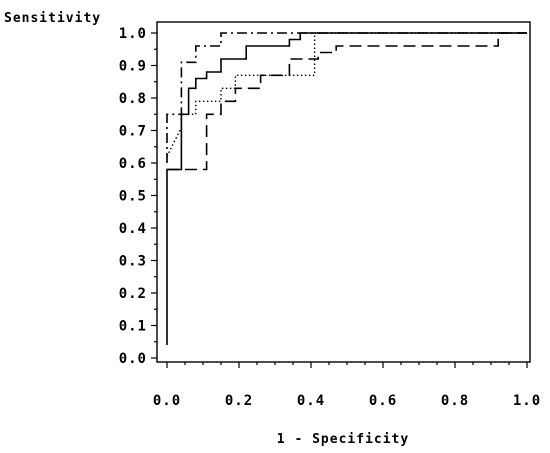 This screenshot has width=550, height=453. Describe the element at coordinates (167, 401) in the screenshot. I see `x-tick-label: 0.0` at that location.